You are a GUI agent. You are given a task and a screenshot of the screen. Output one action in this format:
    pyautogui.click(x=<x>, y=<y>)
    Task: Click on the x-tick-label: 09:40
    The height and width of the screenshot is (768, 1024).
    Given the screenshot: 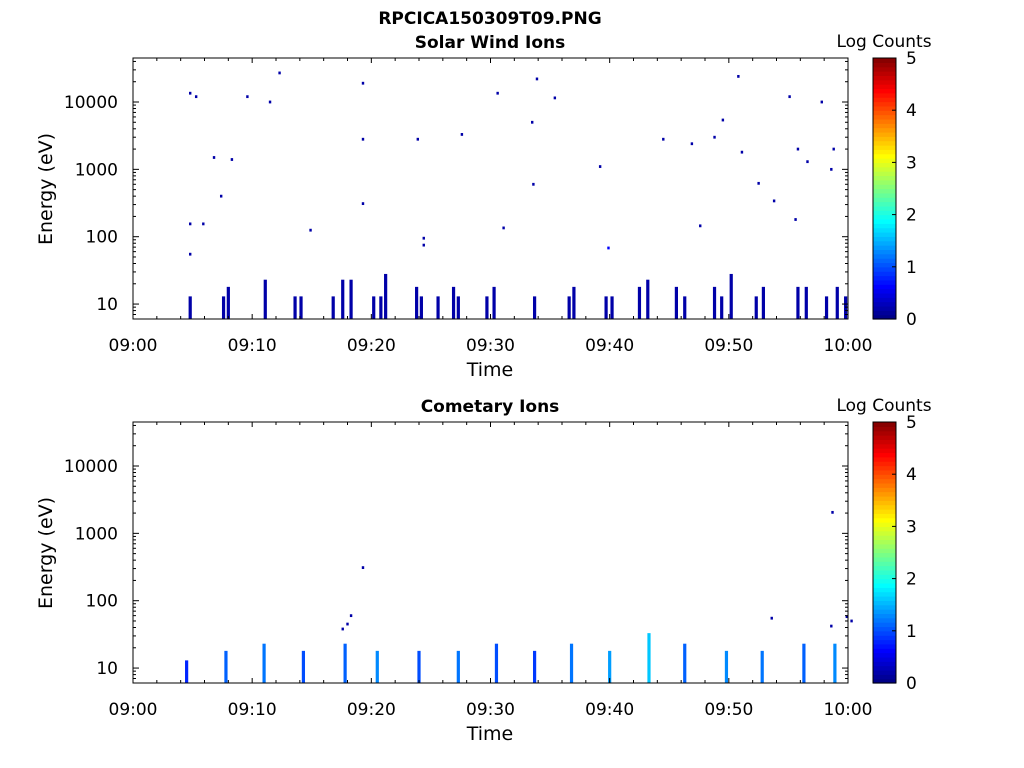 What is the action you would take?
    pyautogui.click(x=609, y=710)
    